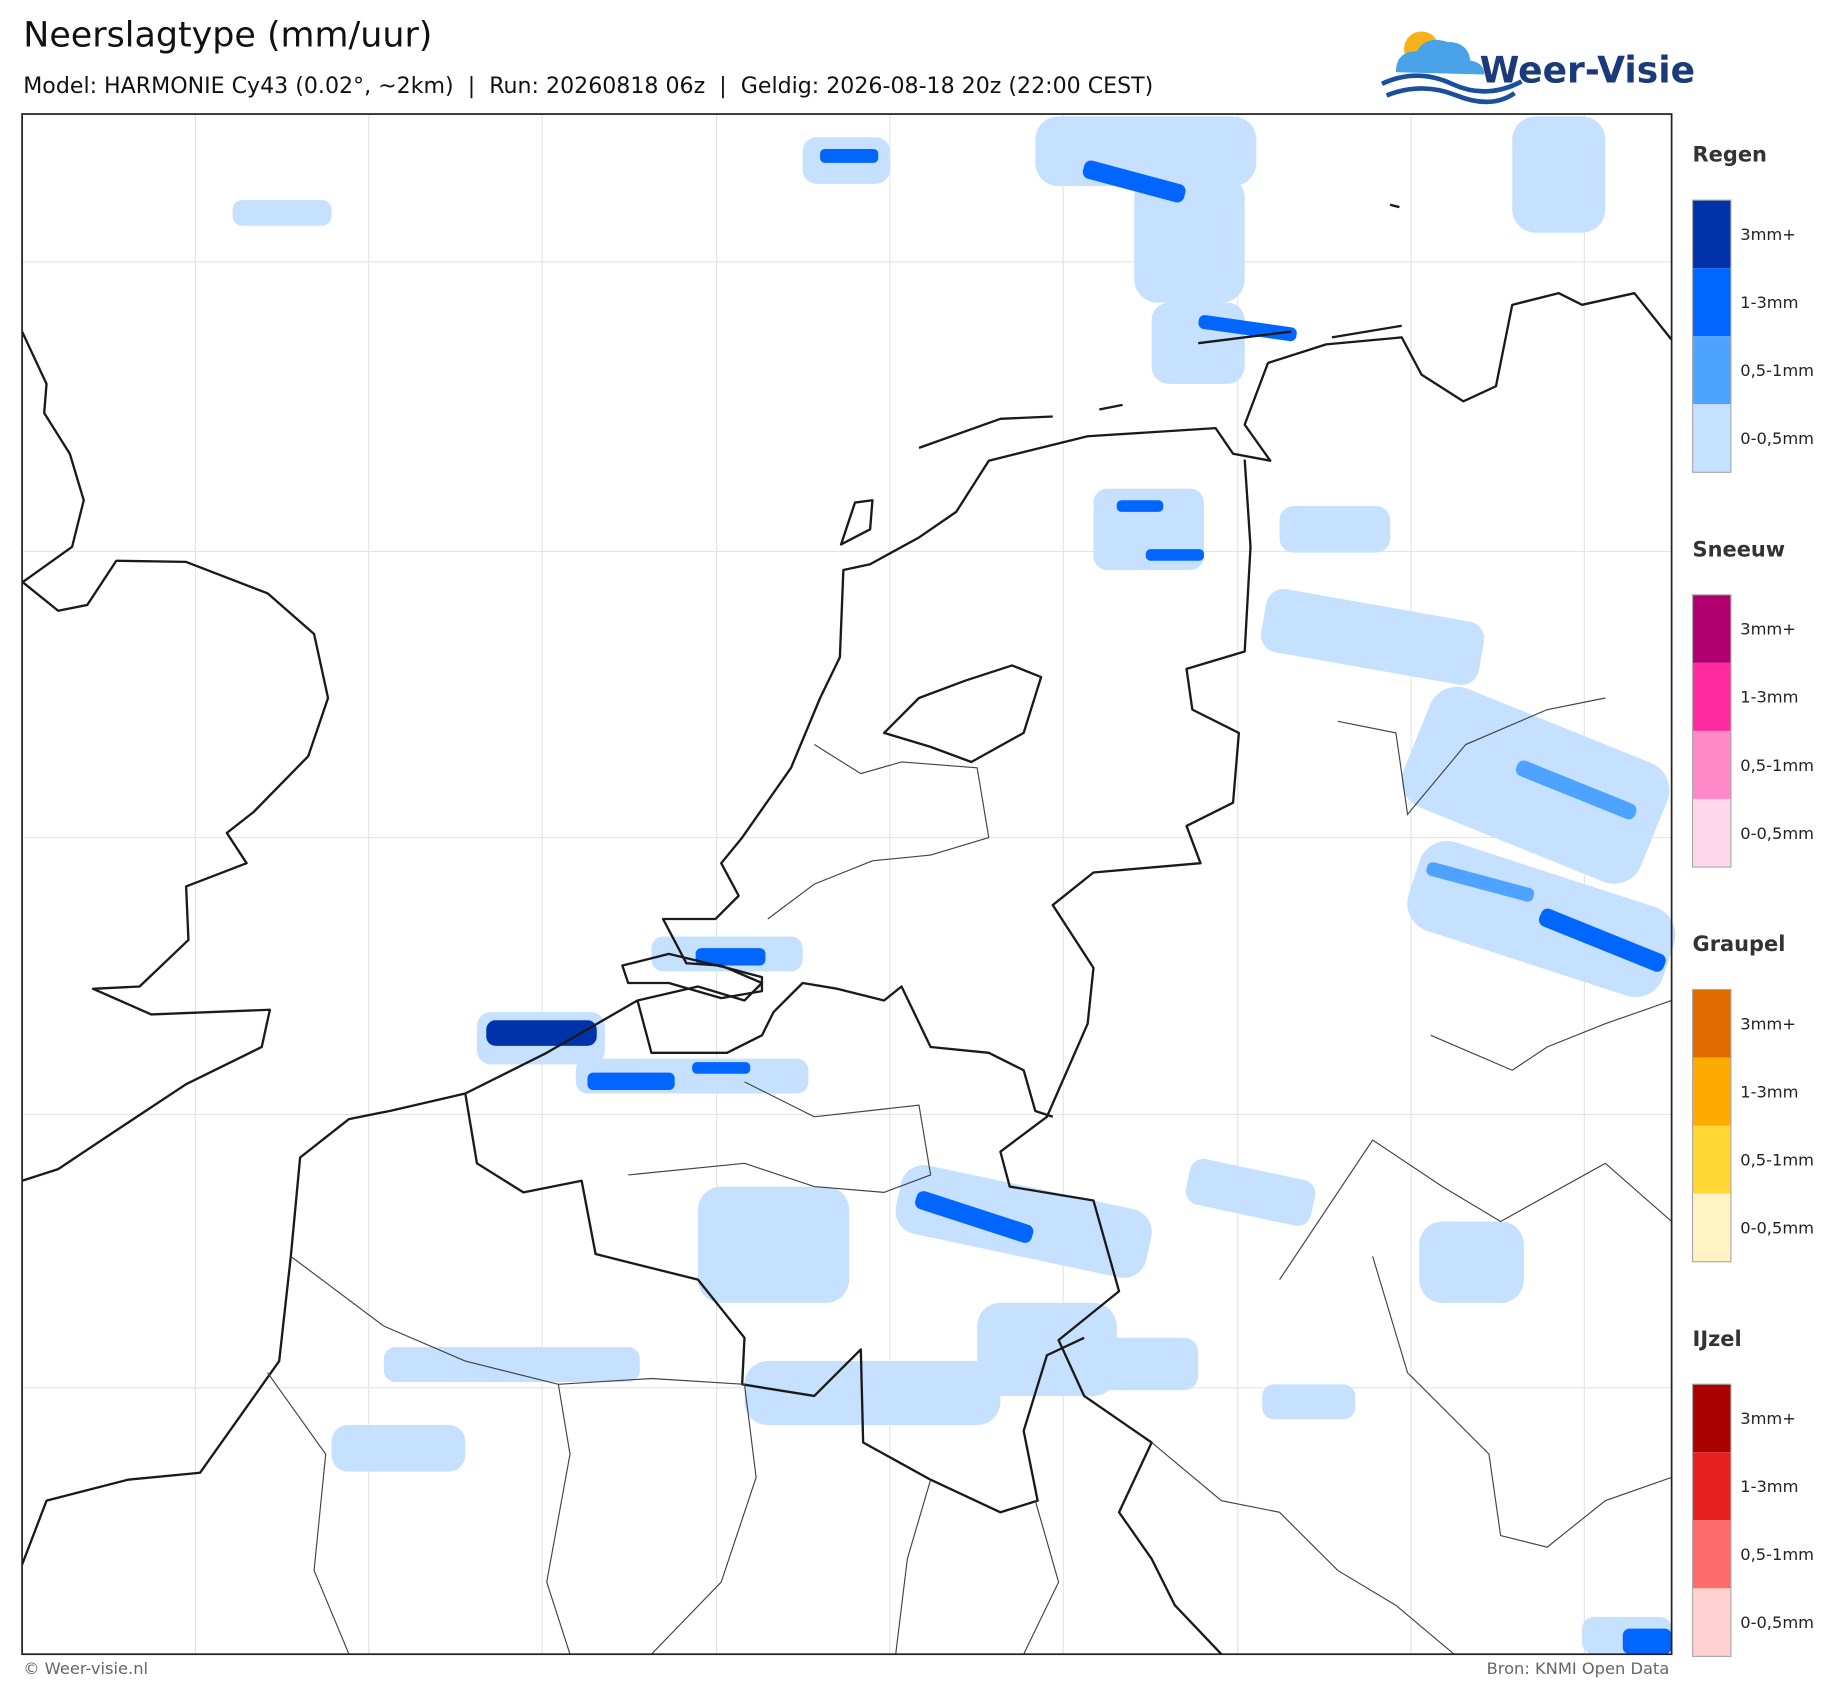 The width and height of the screenshot is (1824, 1681). What do you see at coordinates (1739, 549) in the screenshot?
I see `legend-group-title: Sneeuw` at bounding box center [1739, 549].